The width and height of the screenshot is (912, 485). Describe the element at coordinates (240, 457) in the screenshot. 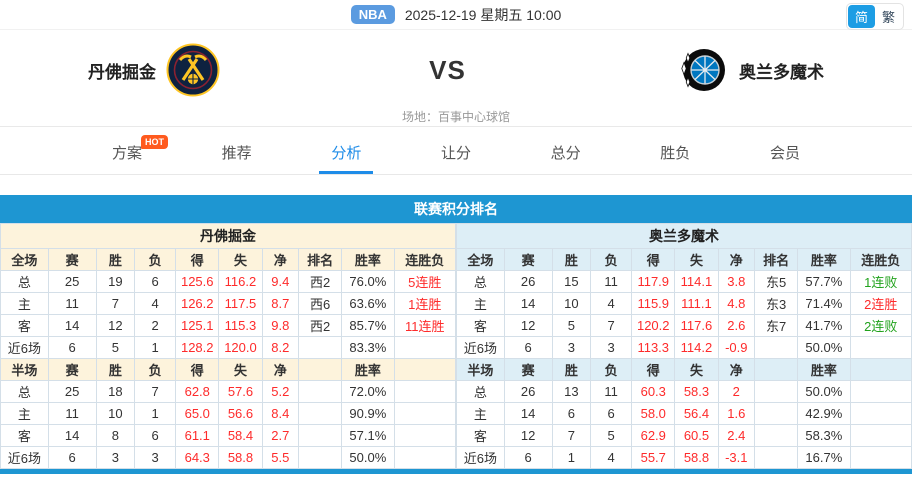

I see `stat-cell: 58.8` at that location.